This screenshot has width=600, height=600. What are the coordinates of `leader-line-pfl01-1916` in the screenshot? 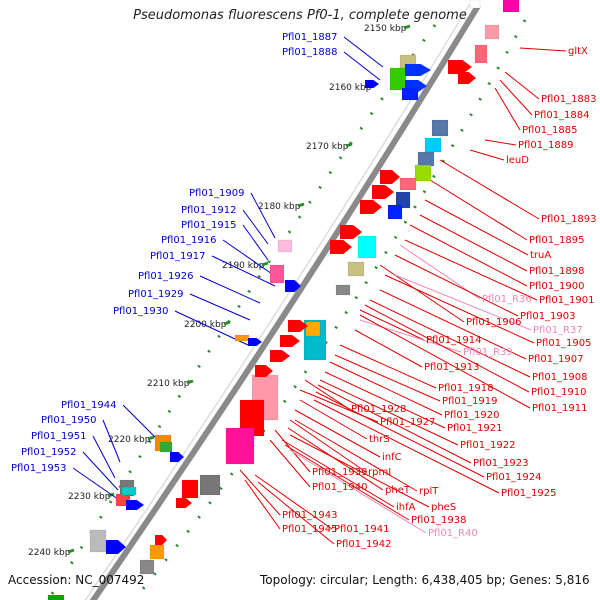 It's located at (249, 258).